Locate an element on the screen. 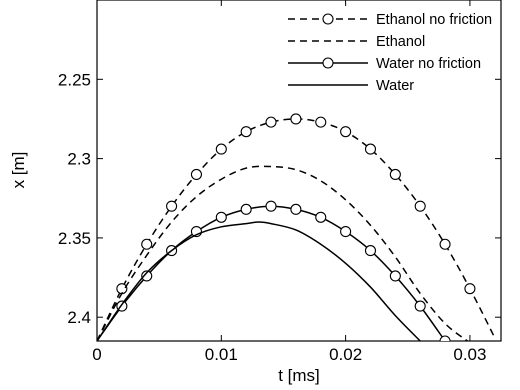 The height and width of the screenshot is (390, 520). legend-marker-water-no-friction is located at coordinates (328, 63).